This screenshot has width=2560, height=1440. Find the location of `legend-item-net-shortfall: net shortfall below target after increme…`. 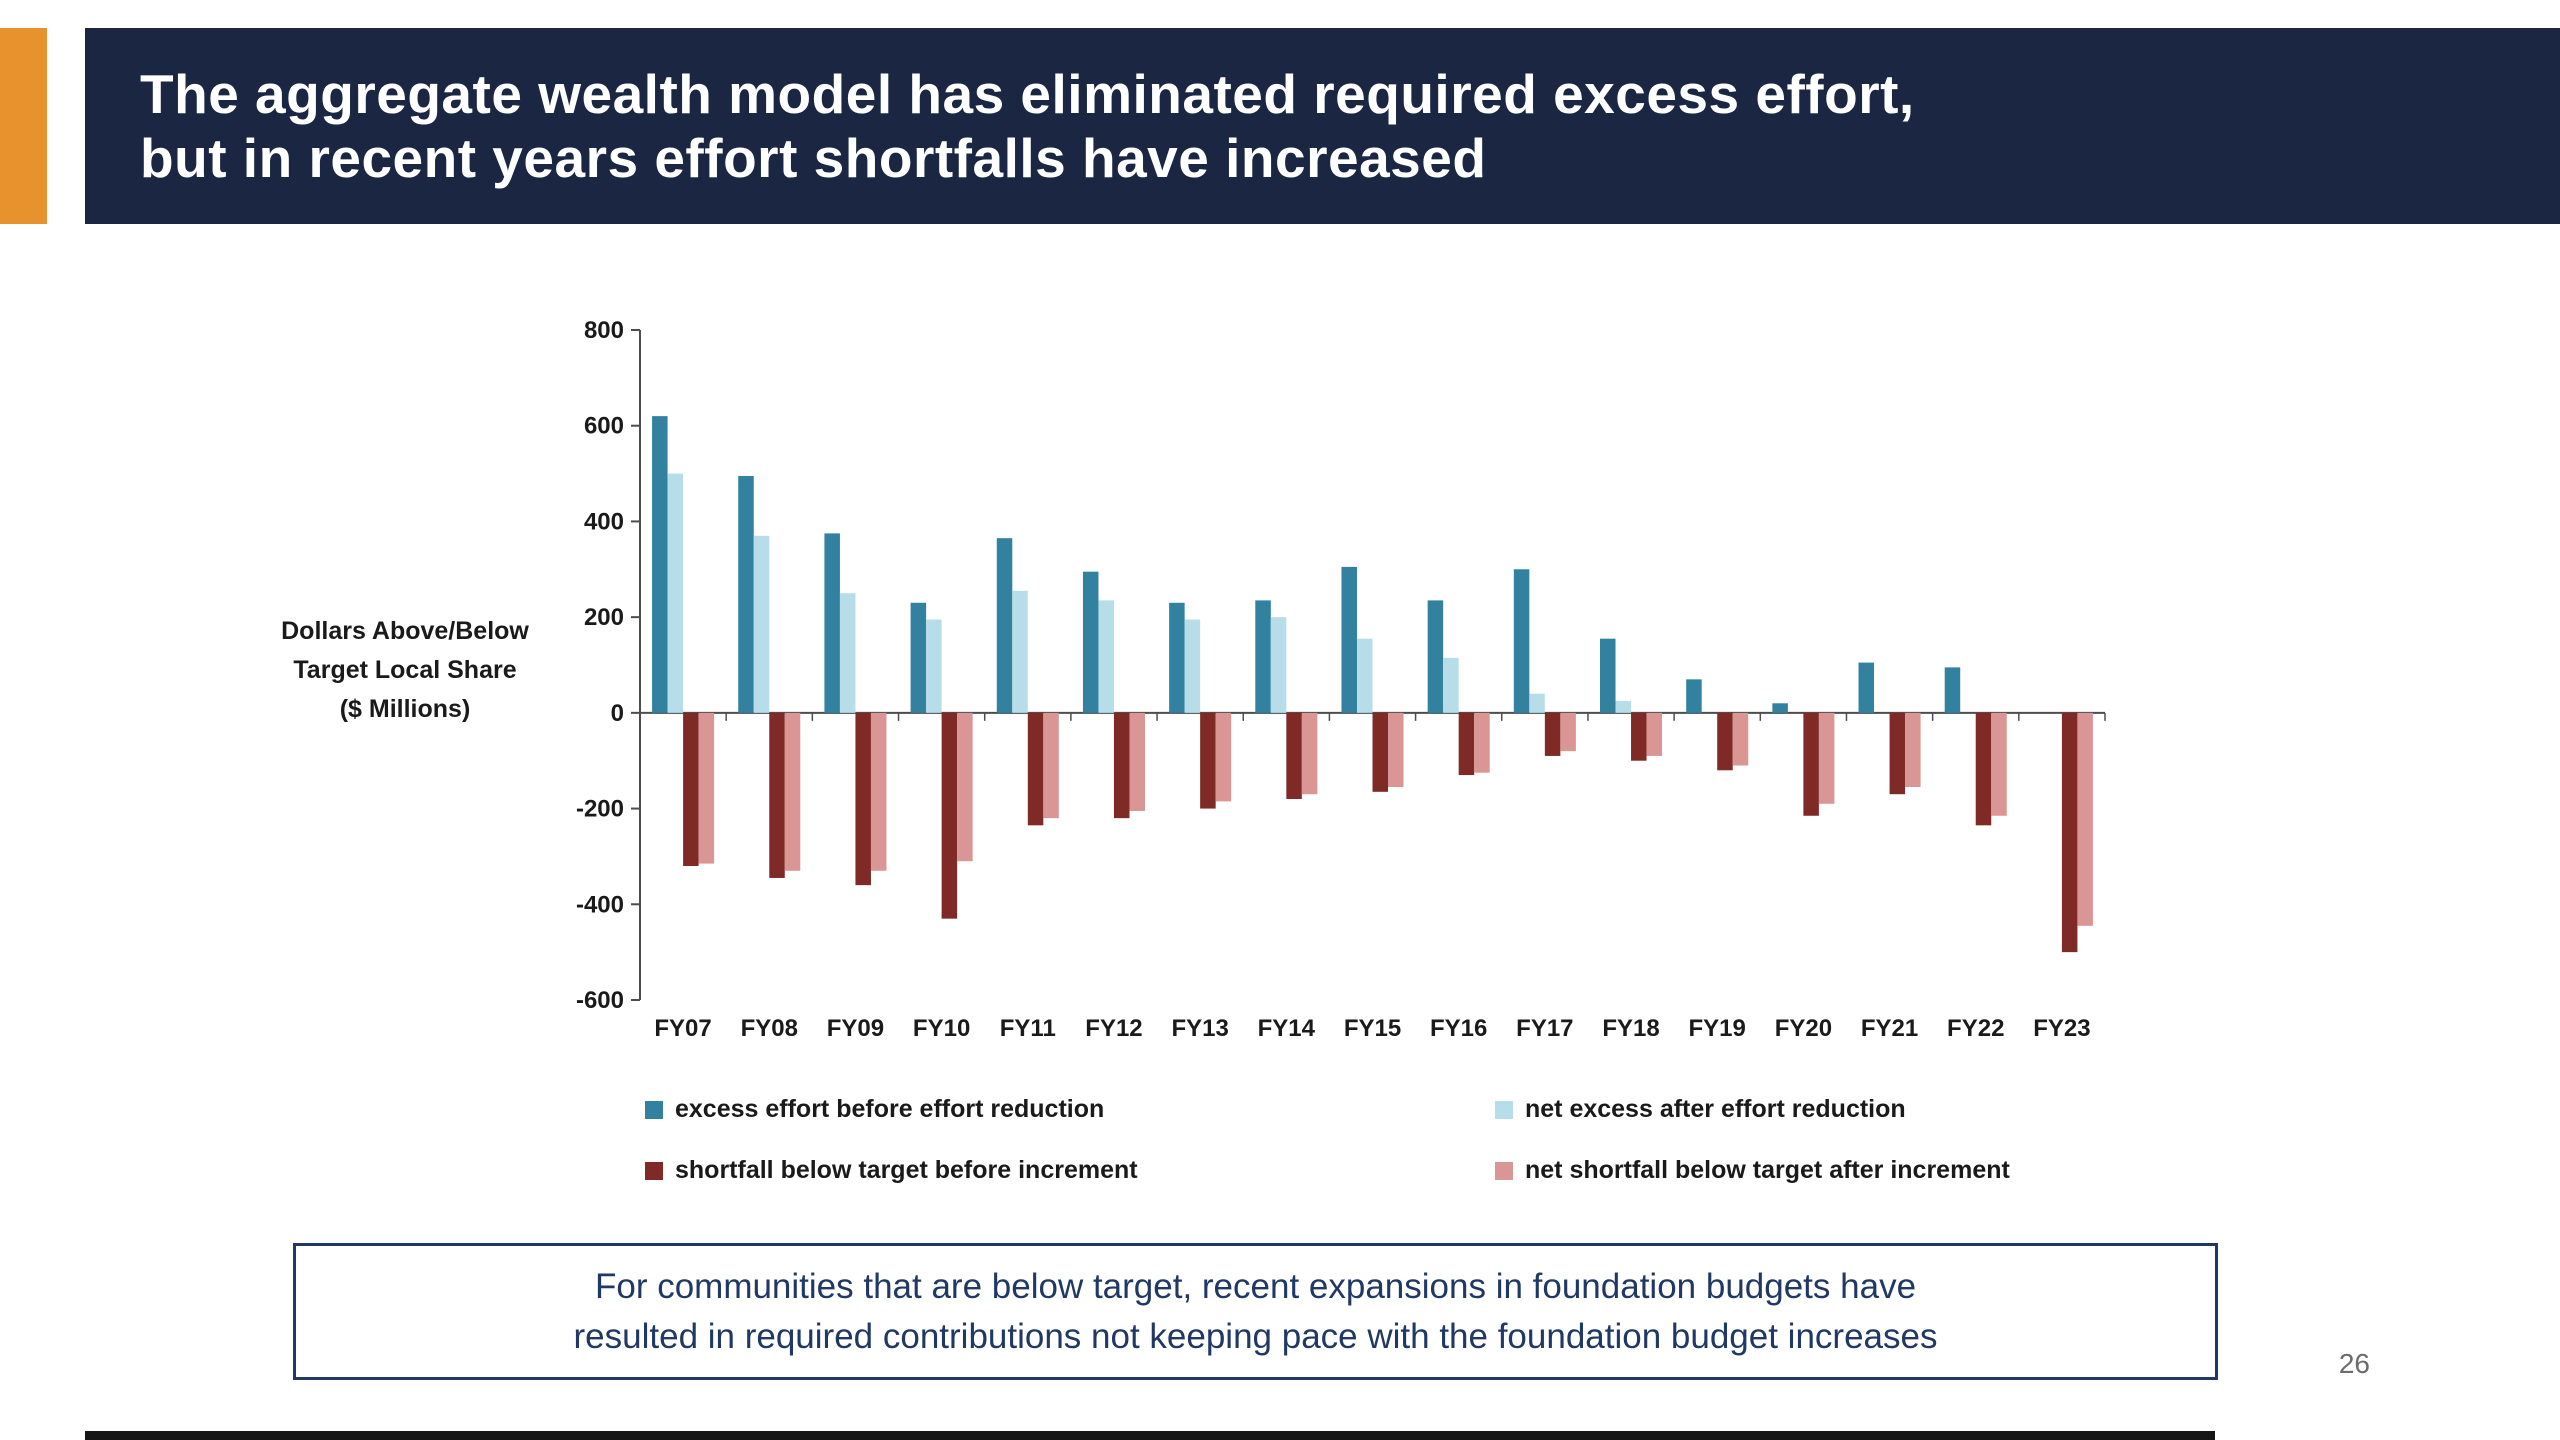

legend-item-net-shortfall: net shortfall below target after increme… is located at coordinates (1810, 1170).